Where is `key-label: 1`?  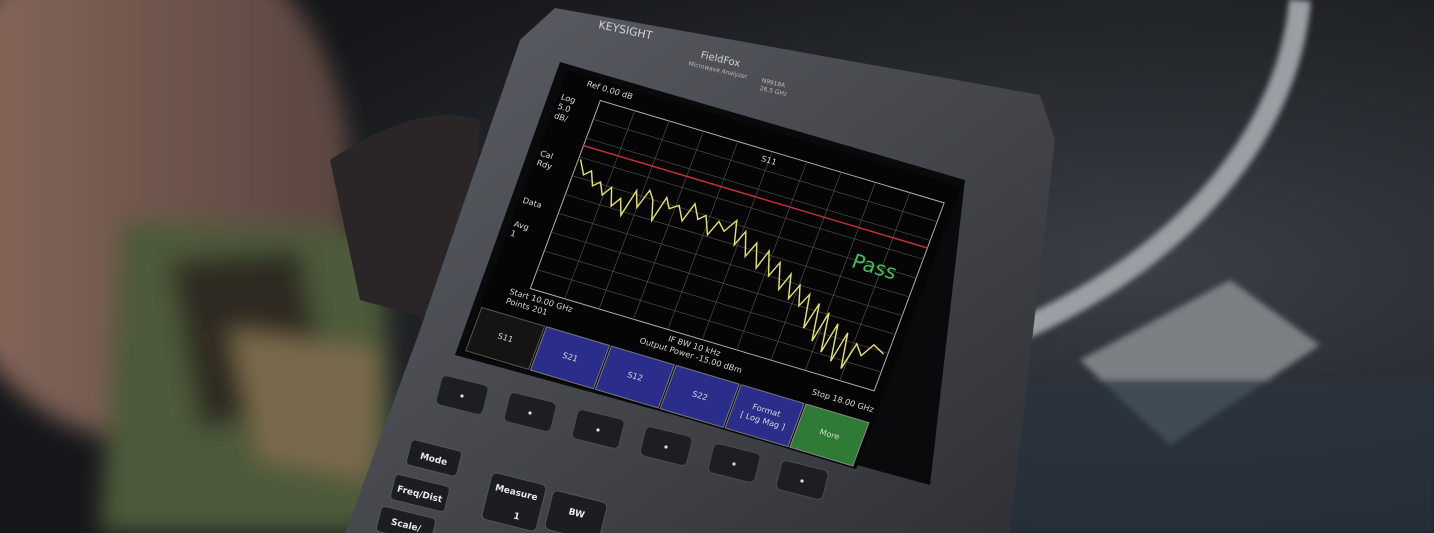
key-label: 1 is located at coordinates (516, 516).